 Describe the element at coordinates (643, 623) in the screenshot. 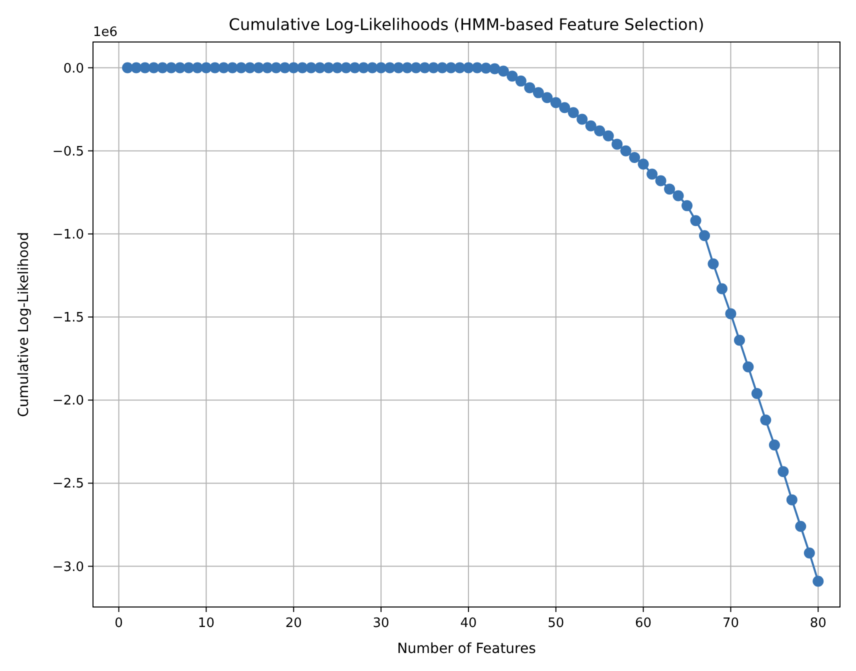

I see `x-tick-label: 60` at that location.